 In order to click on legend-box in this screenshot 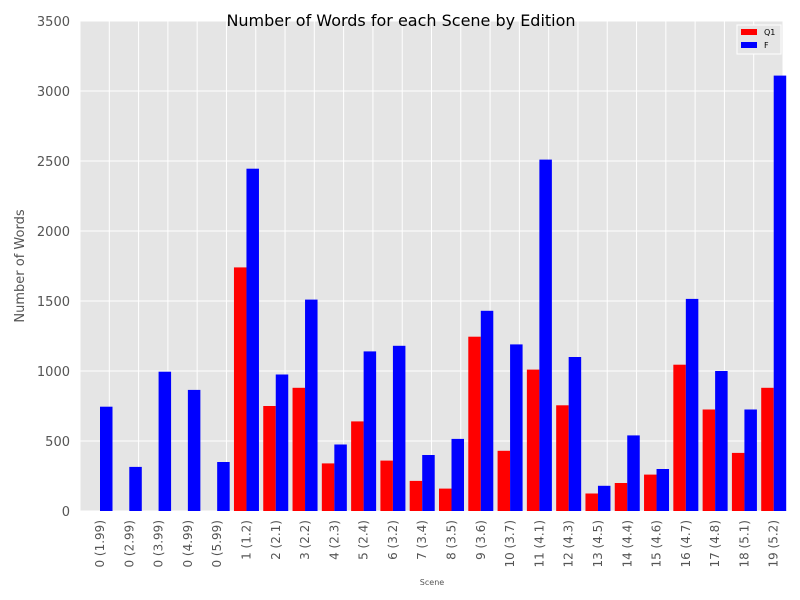, I will do `click(759, 39)`.